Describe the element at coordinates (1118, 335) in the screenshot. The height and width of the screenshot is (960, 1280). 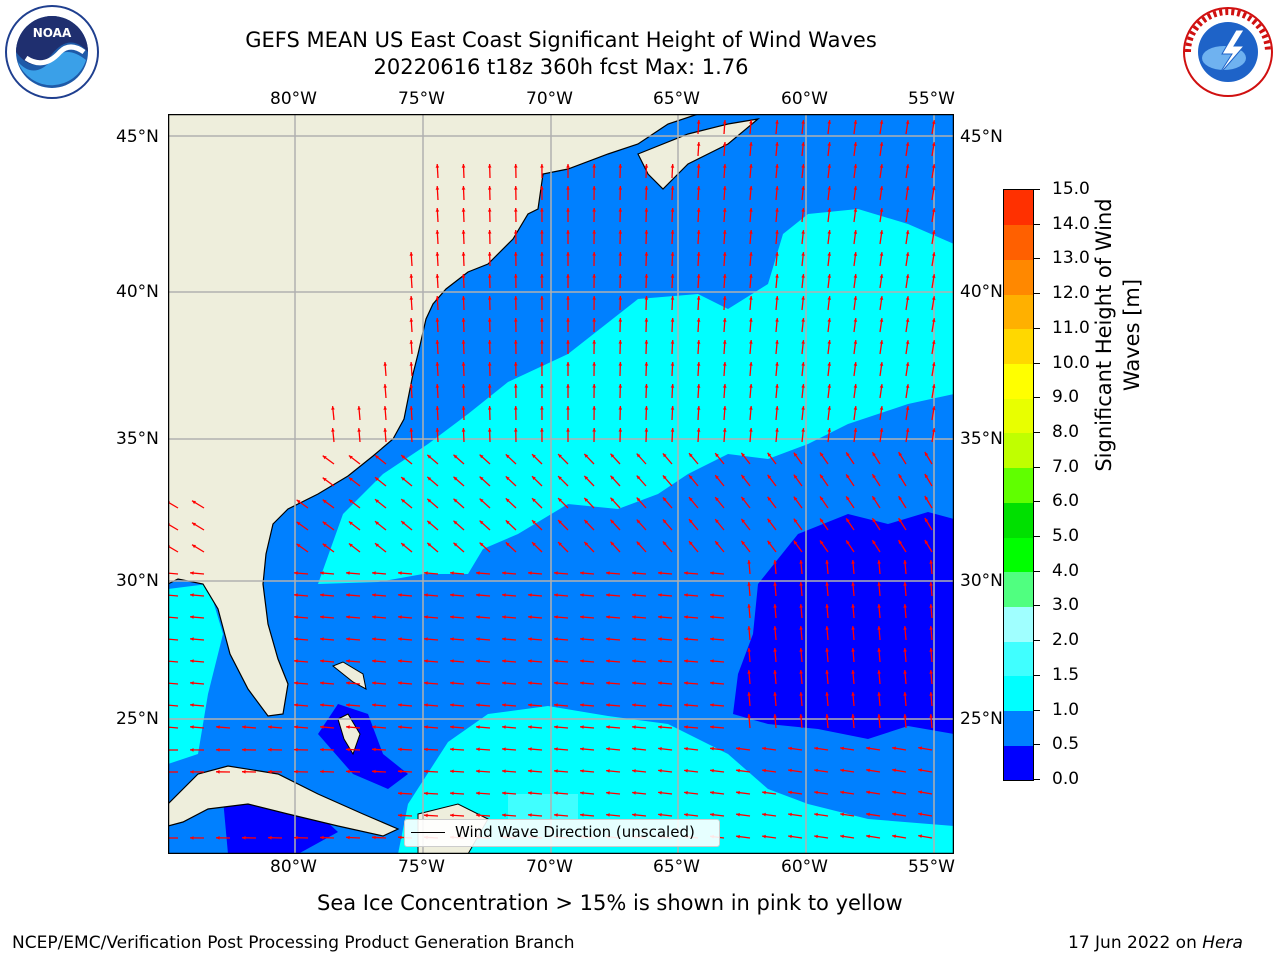
I see `colorbar-title: Significant Height of Wind Waves [m]` at that location.